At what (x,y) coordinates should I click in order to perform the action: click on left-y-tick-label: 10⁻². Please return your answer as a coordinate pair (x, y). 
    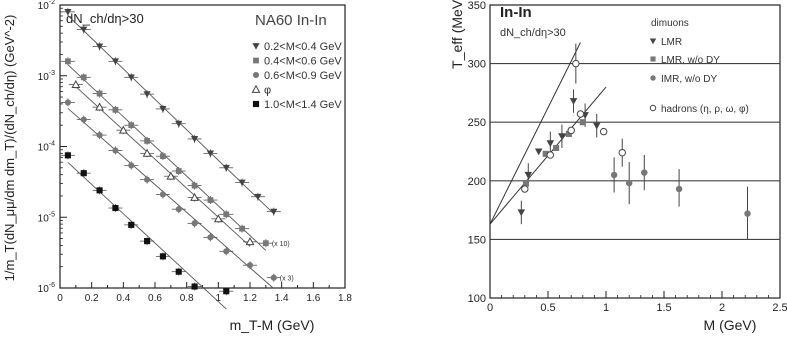
    Looking at the image, I should click on (46, 6).